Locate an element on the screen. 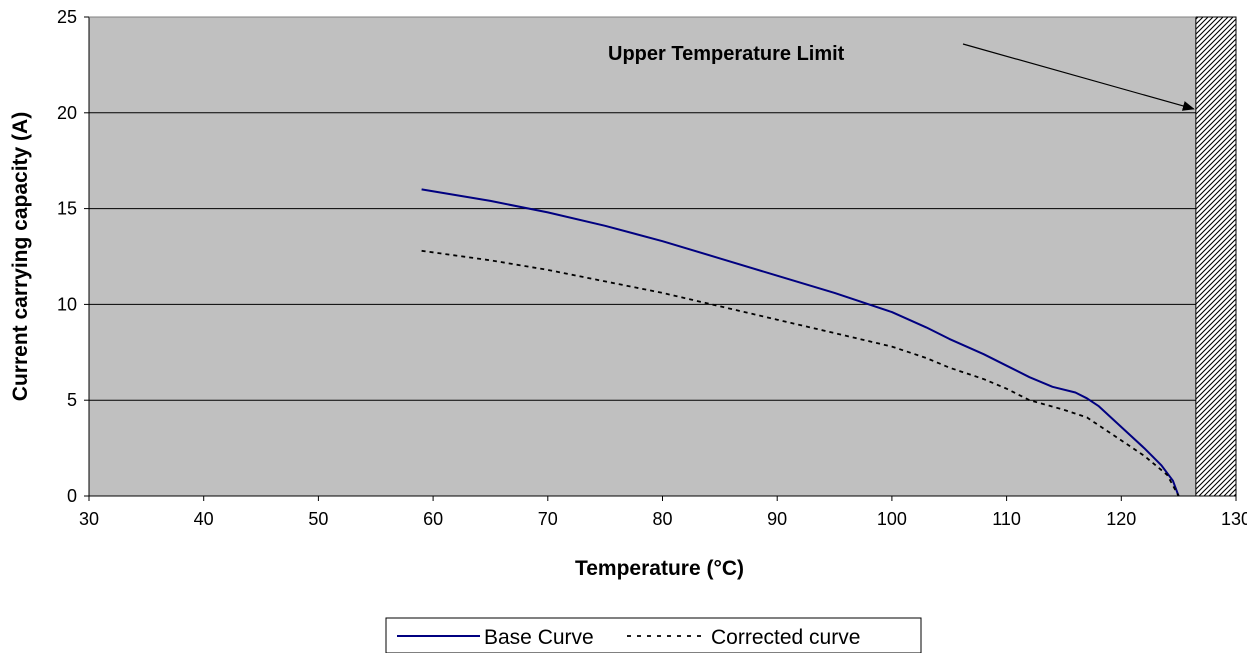  y-tick-label: 15 is located at coordinates (67, 209).